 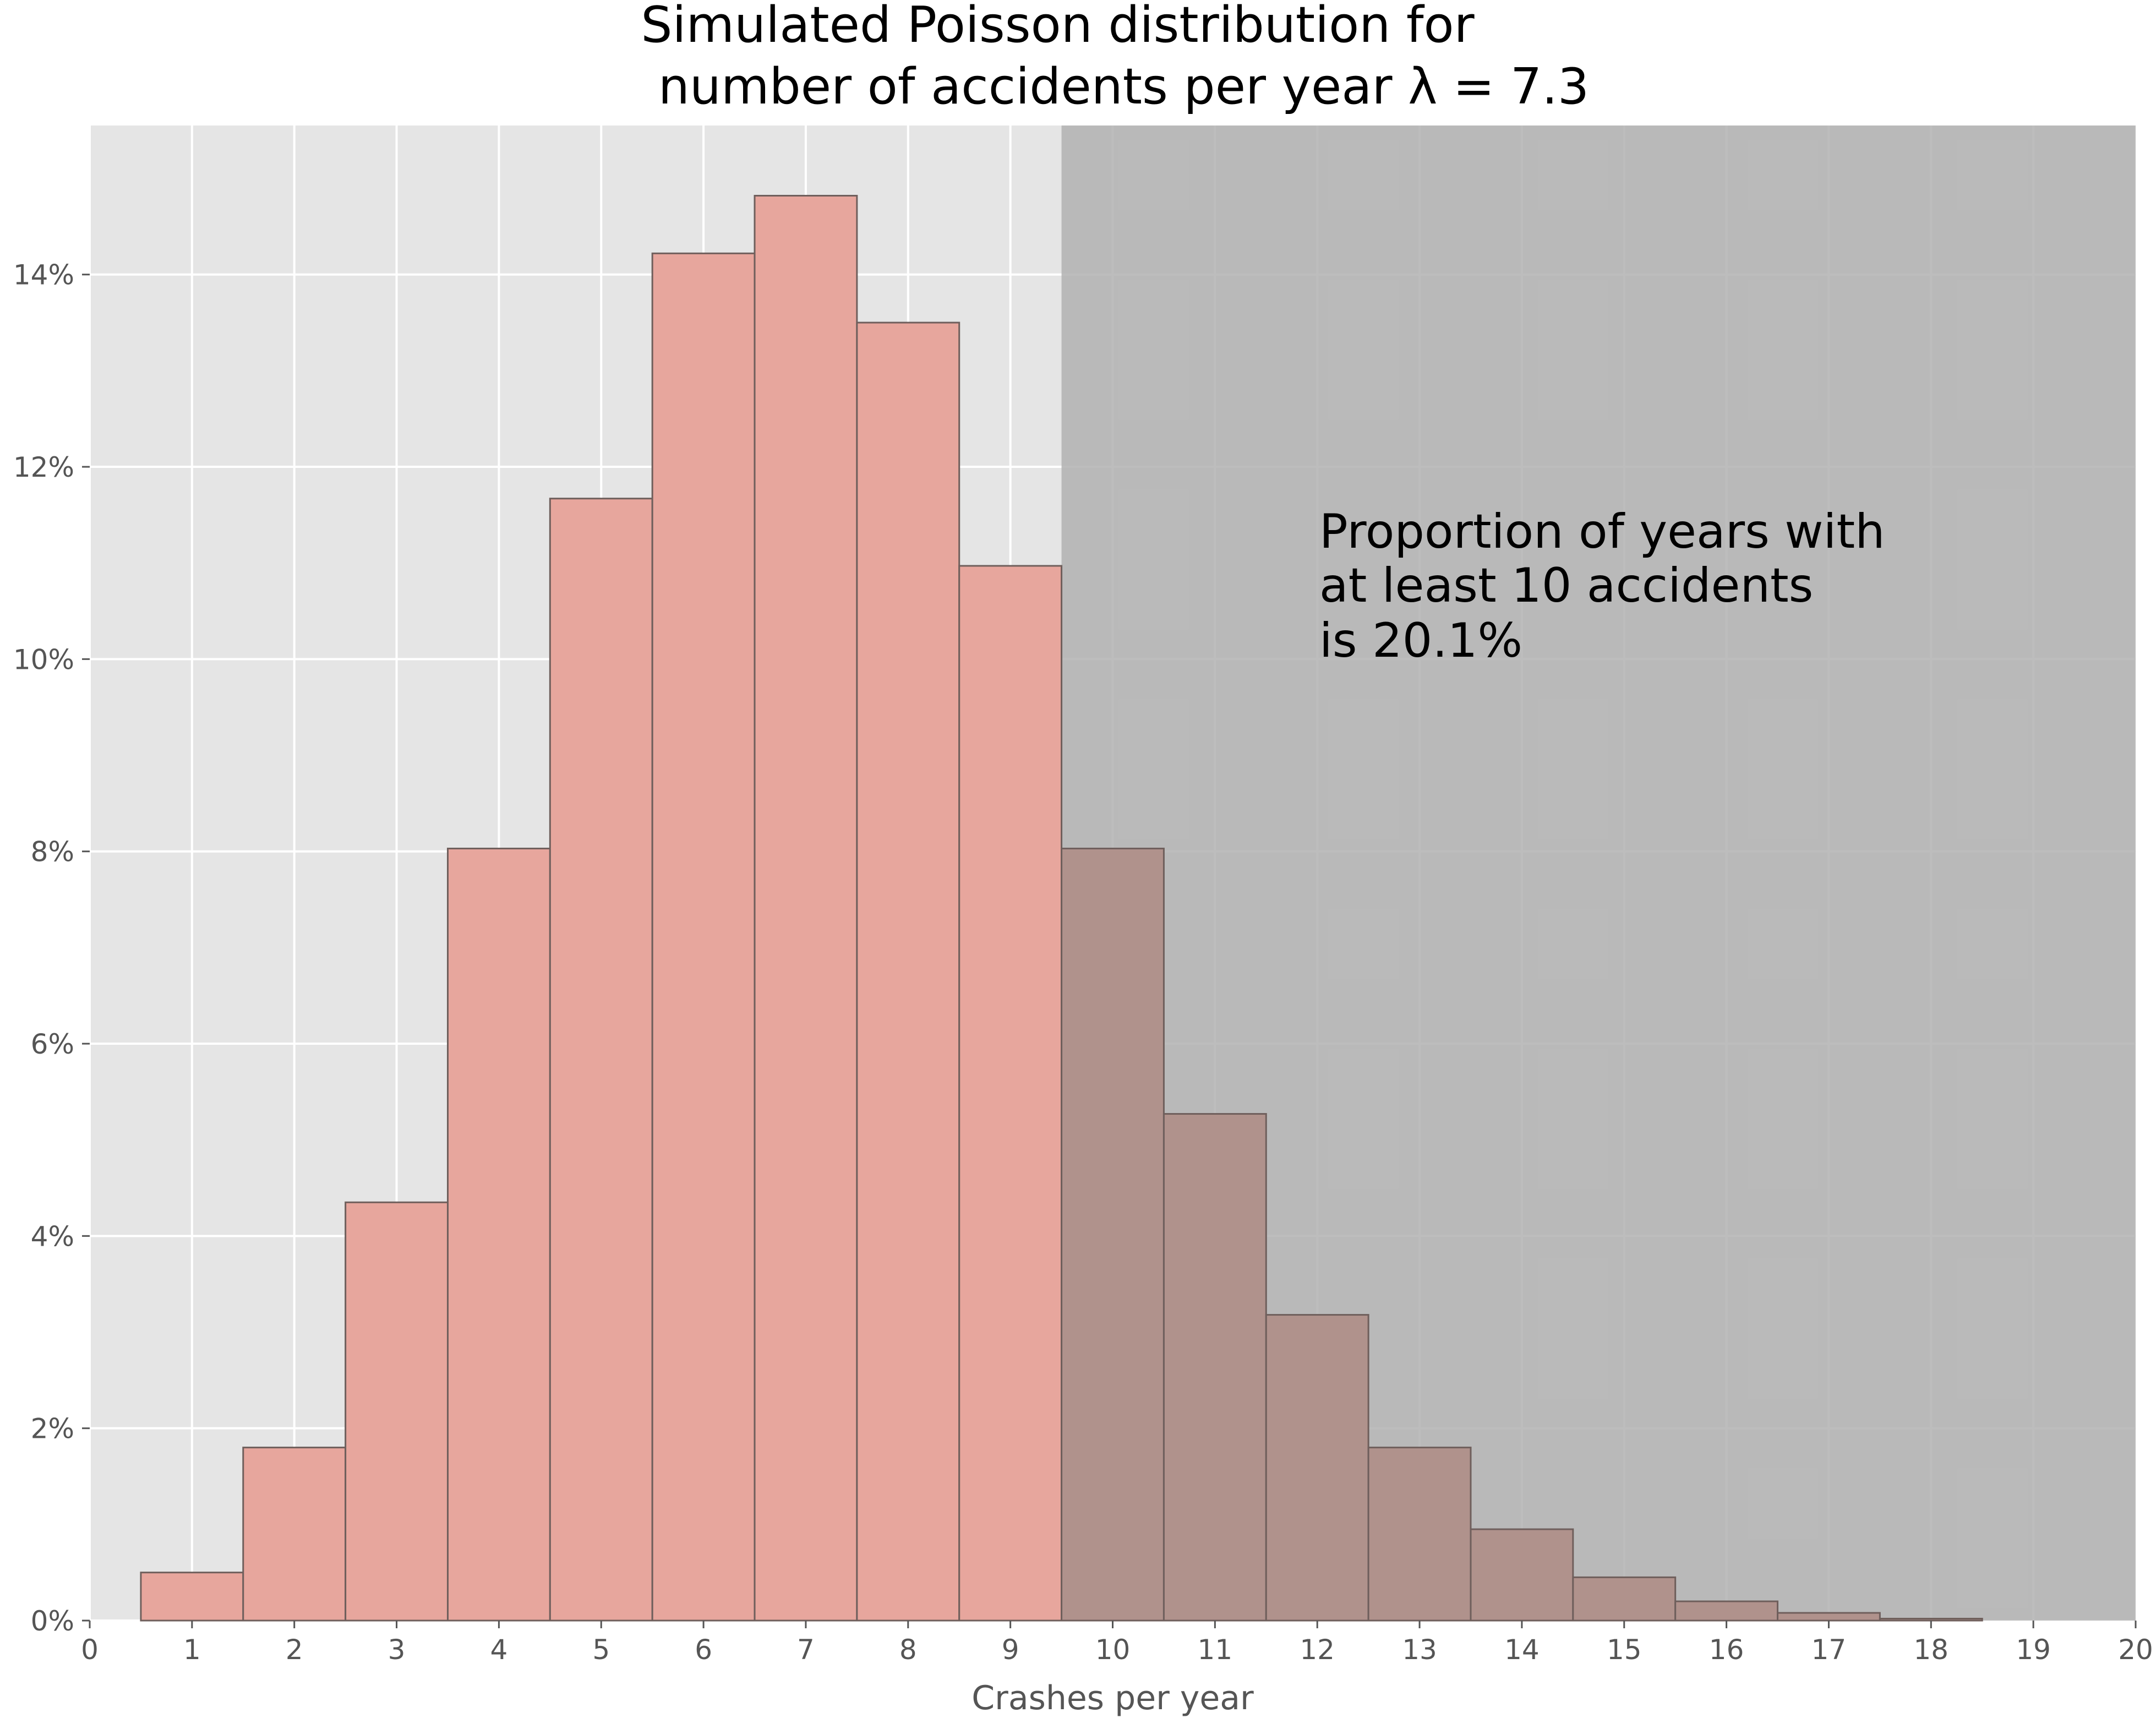 I want to click on annotation-line-3: is 20.1%, so click(x=1421, y=640).